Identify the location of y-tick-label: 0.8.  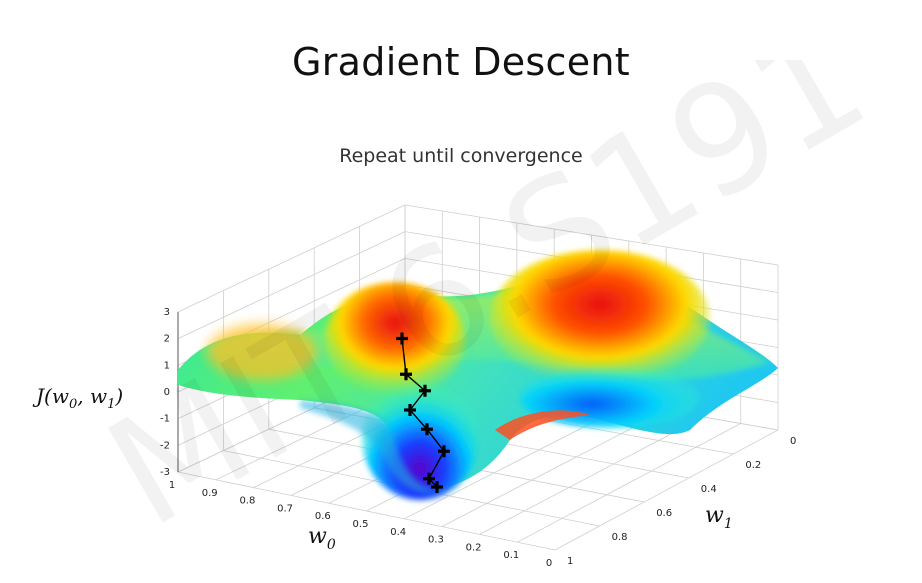
(620, 537).